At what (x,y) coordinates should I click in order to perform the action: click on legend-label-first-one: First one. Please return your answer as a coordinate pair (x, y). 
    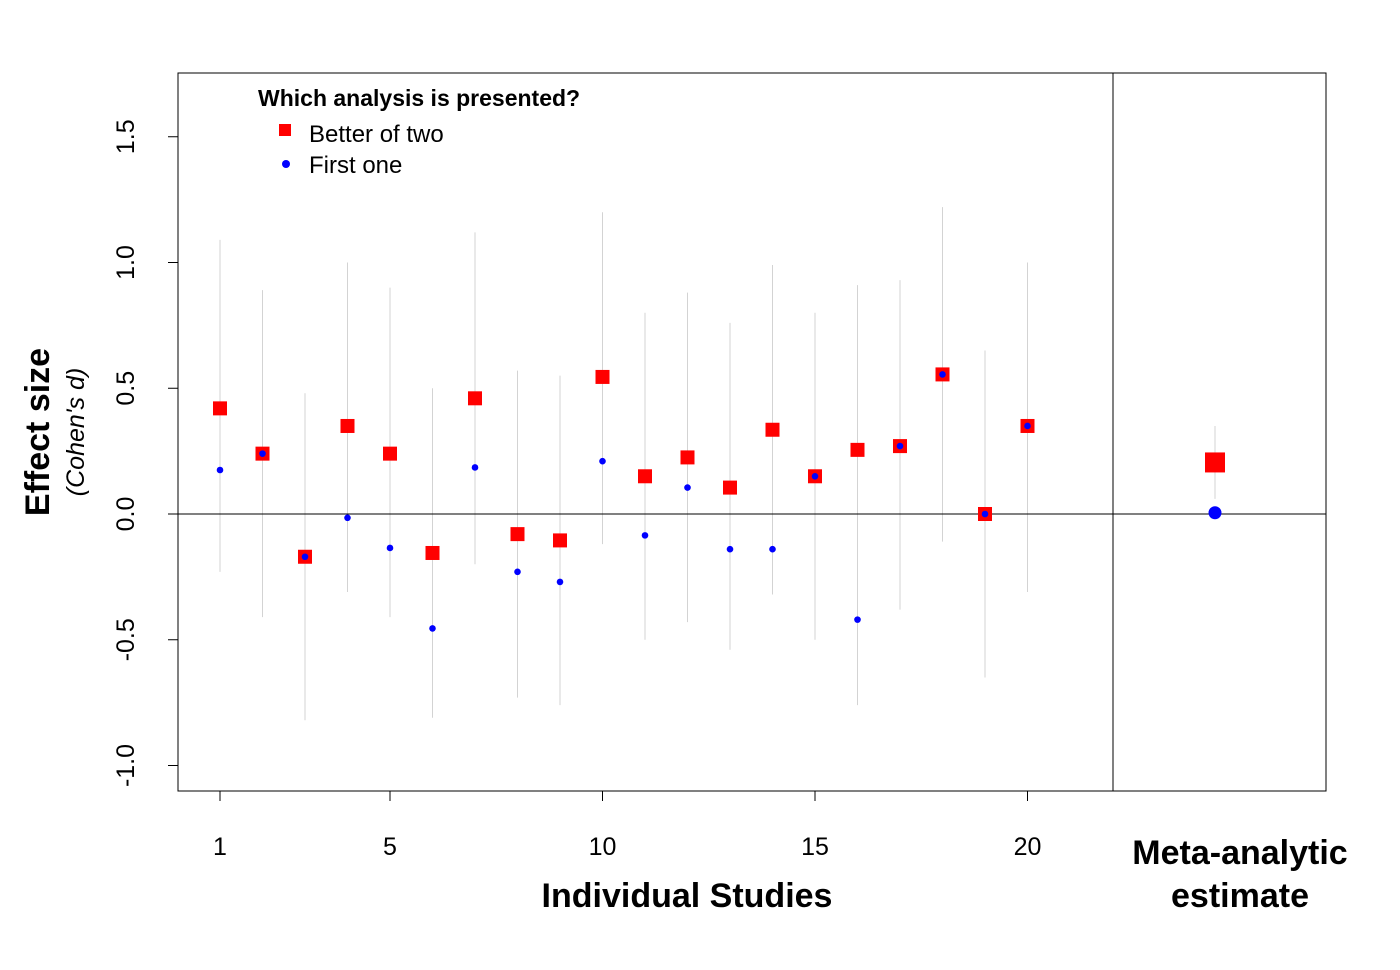
    Looking at the image, I should click on (355, 165).